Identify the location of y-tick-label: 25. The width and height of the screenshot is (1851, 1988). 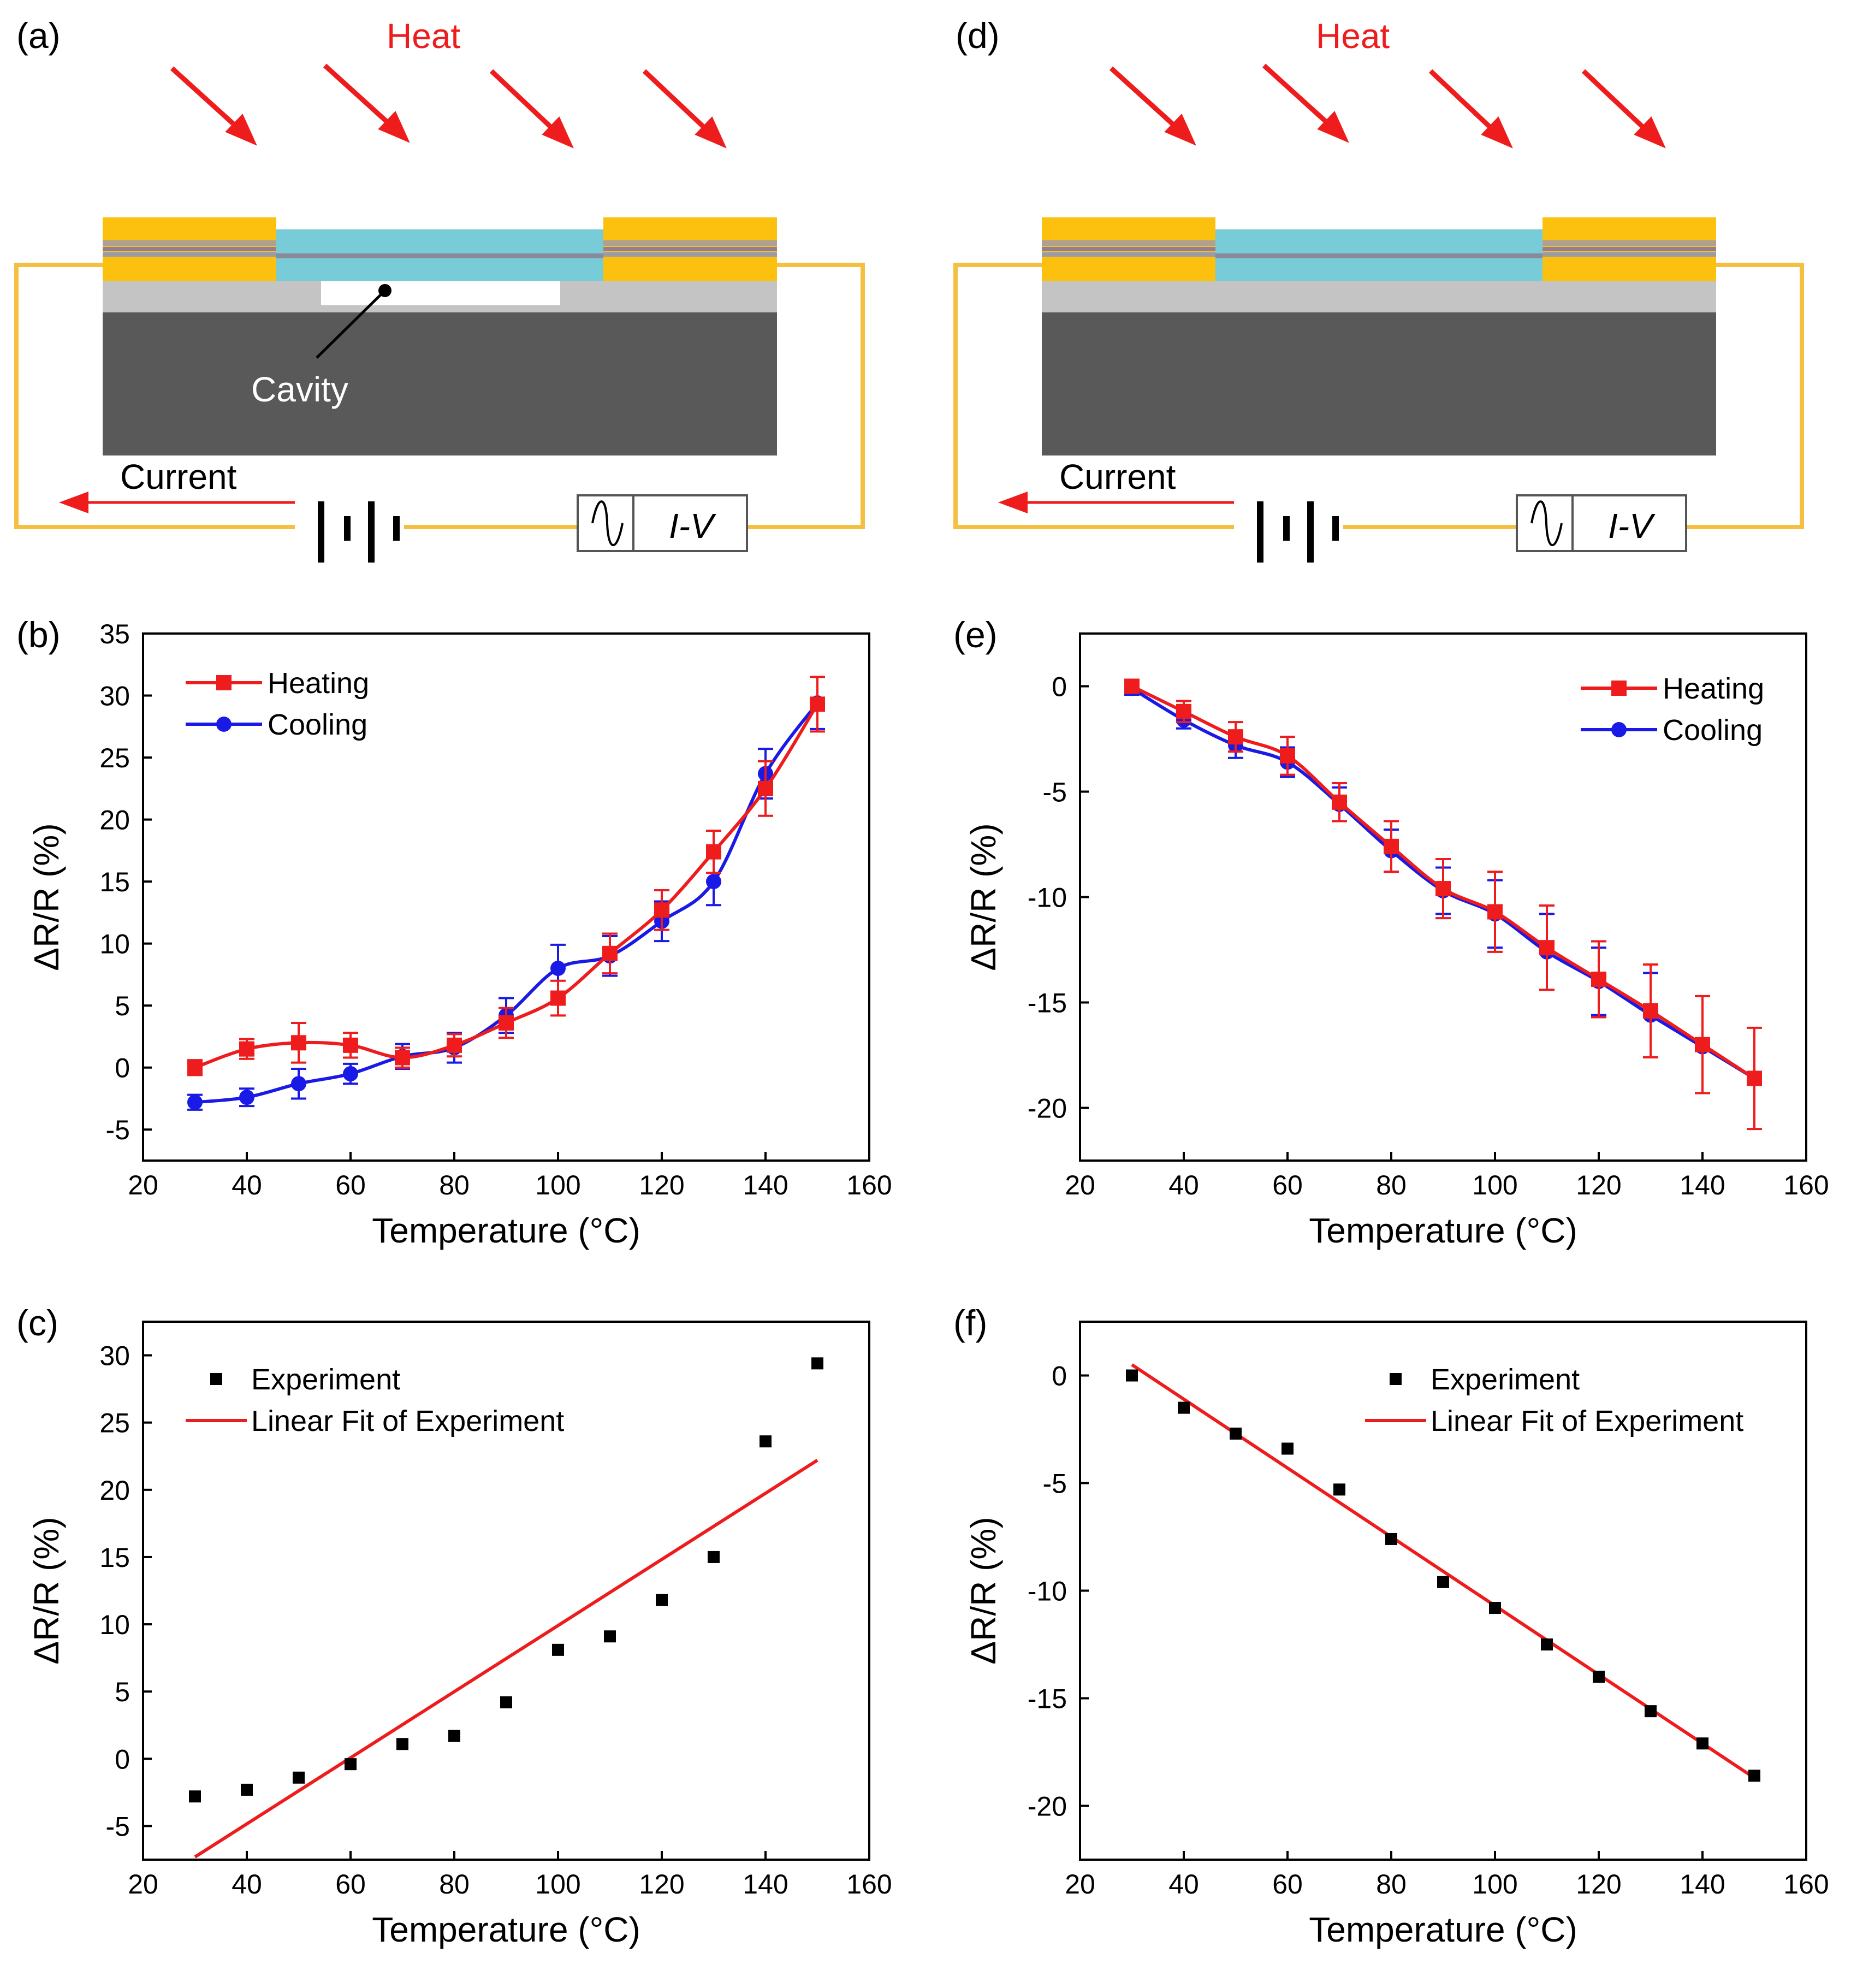
(115, 758).